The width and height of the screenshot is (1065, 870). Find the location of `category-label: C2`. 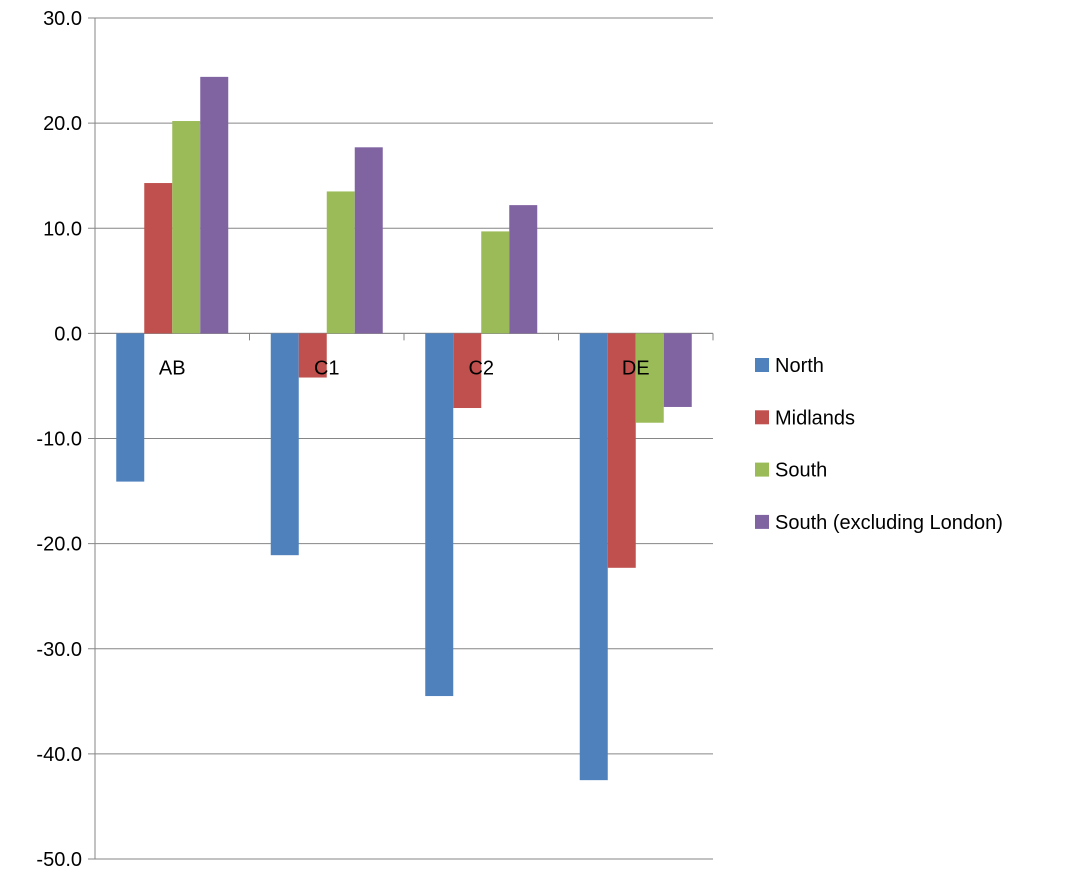

category-label: C2 is located at coordinates (481, 368).